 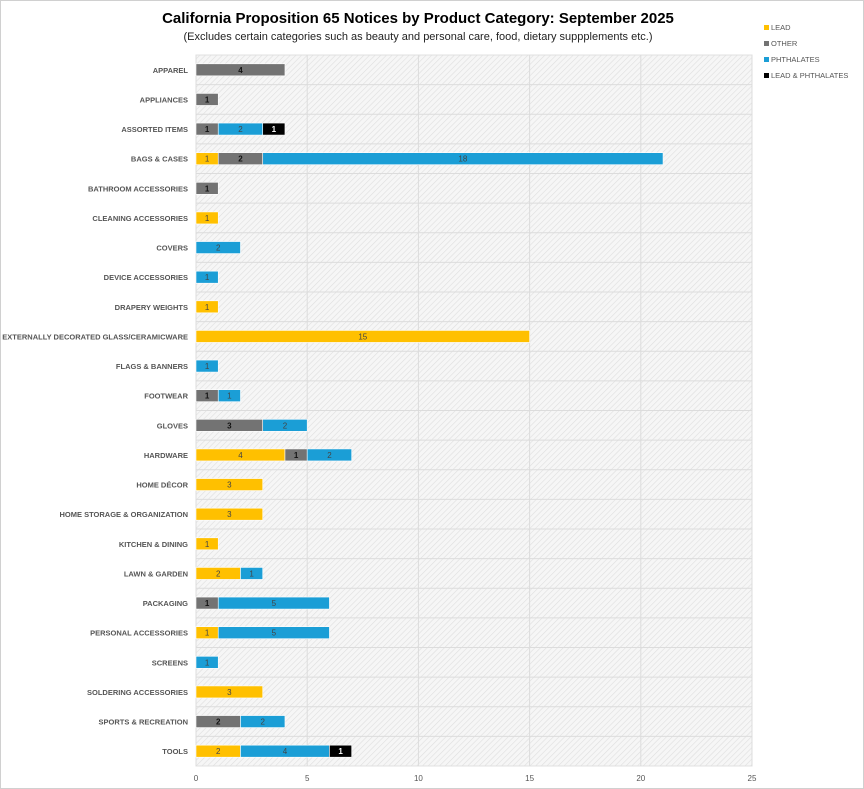 What do you see at coordinates (156, 573) in the screenshot?
I see `category-label: LAWN & GARDEN` at bounding box center [156, 573].